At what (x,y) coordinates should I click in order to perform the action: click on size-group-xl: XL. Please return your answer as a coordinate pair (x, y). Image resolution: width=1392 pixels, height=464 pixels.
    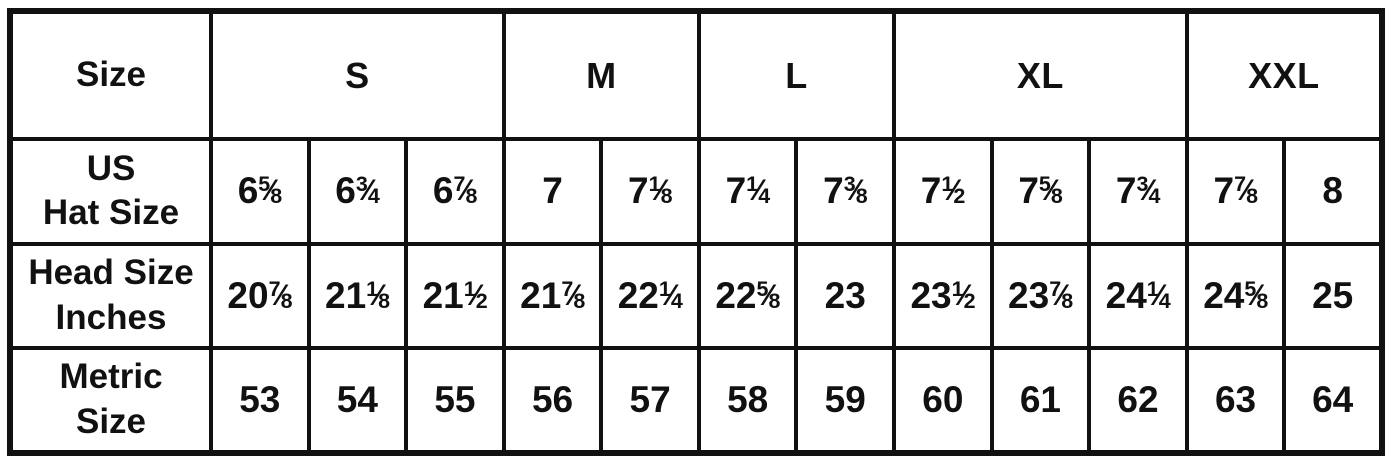
    Looking at the image, I should click on (1040, 75).